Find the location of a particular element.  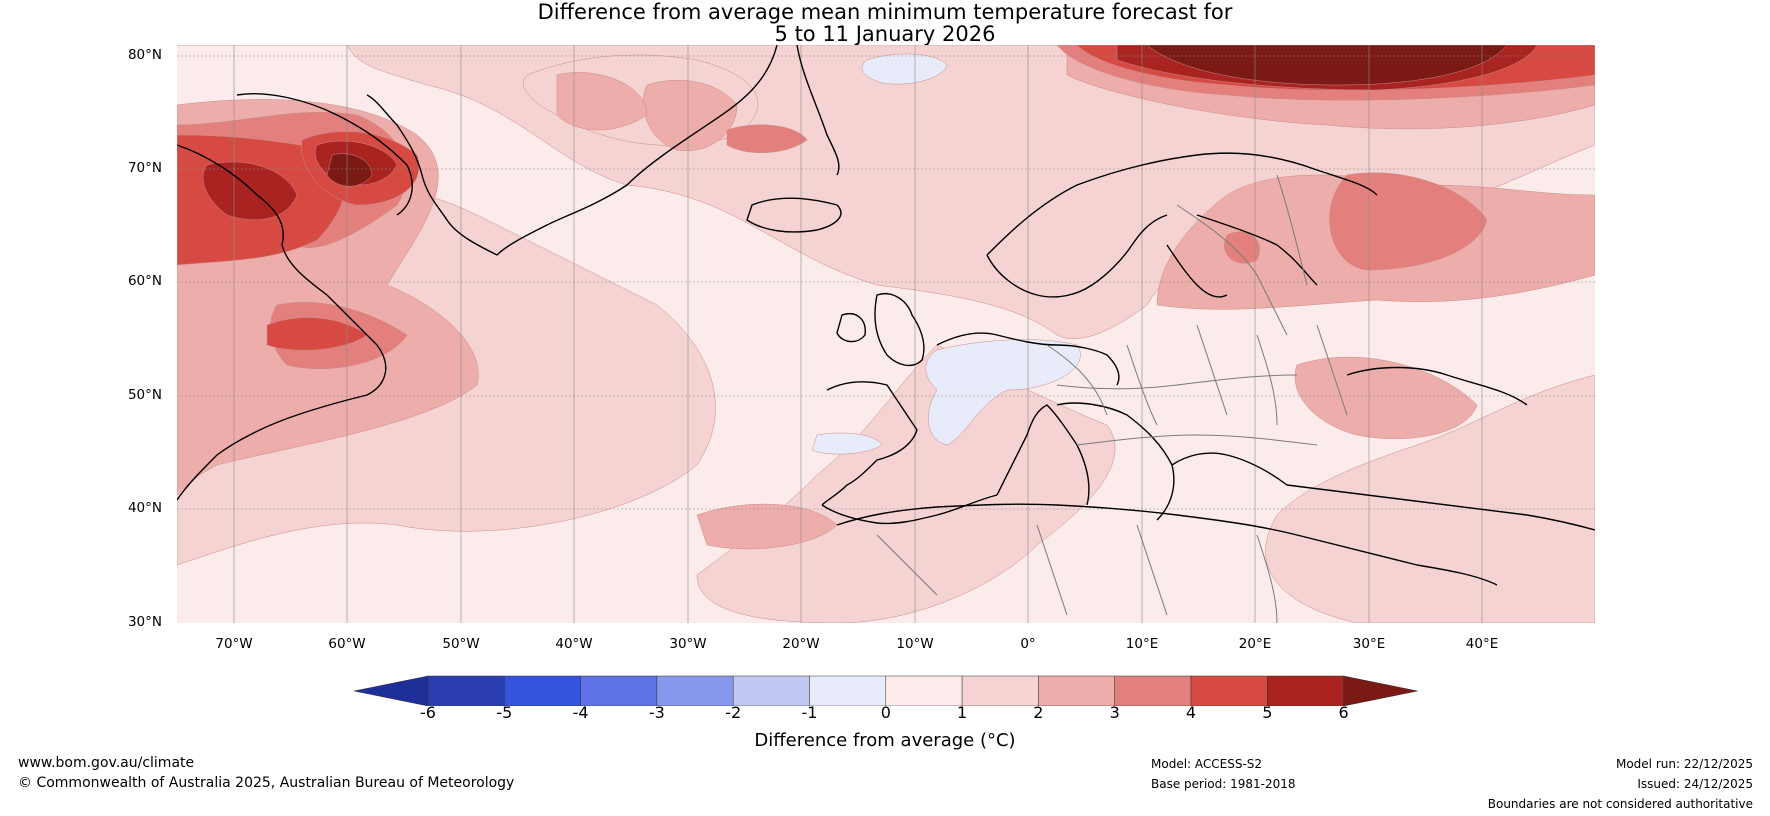

lat-label-80n: 80°N is located at coordinates (144, 55).